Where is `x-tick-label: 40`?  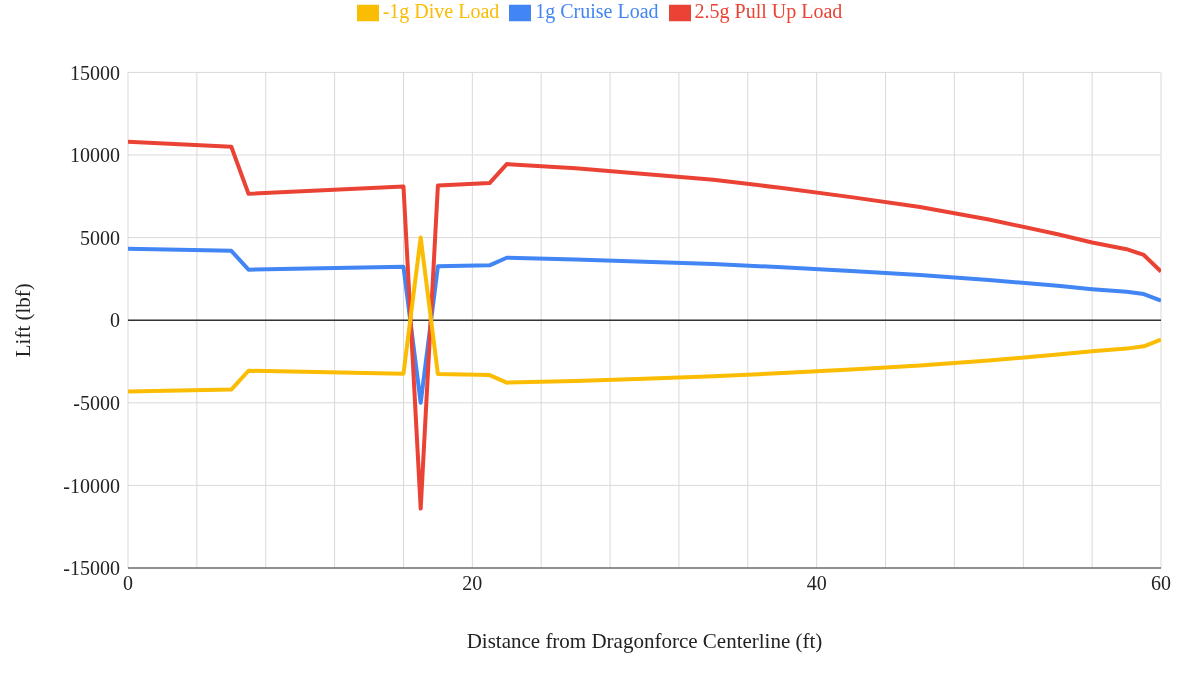 x-tick-label: 40 is located at coordinates (816, 583).